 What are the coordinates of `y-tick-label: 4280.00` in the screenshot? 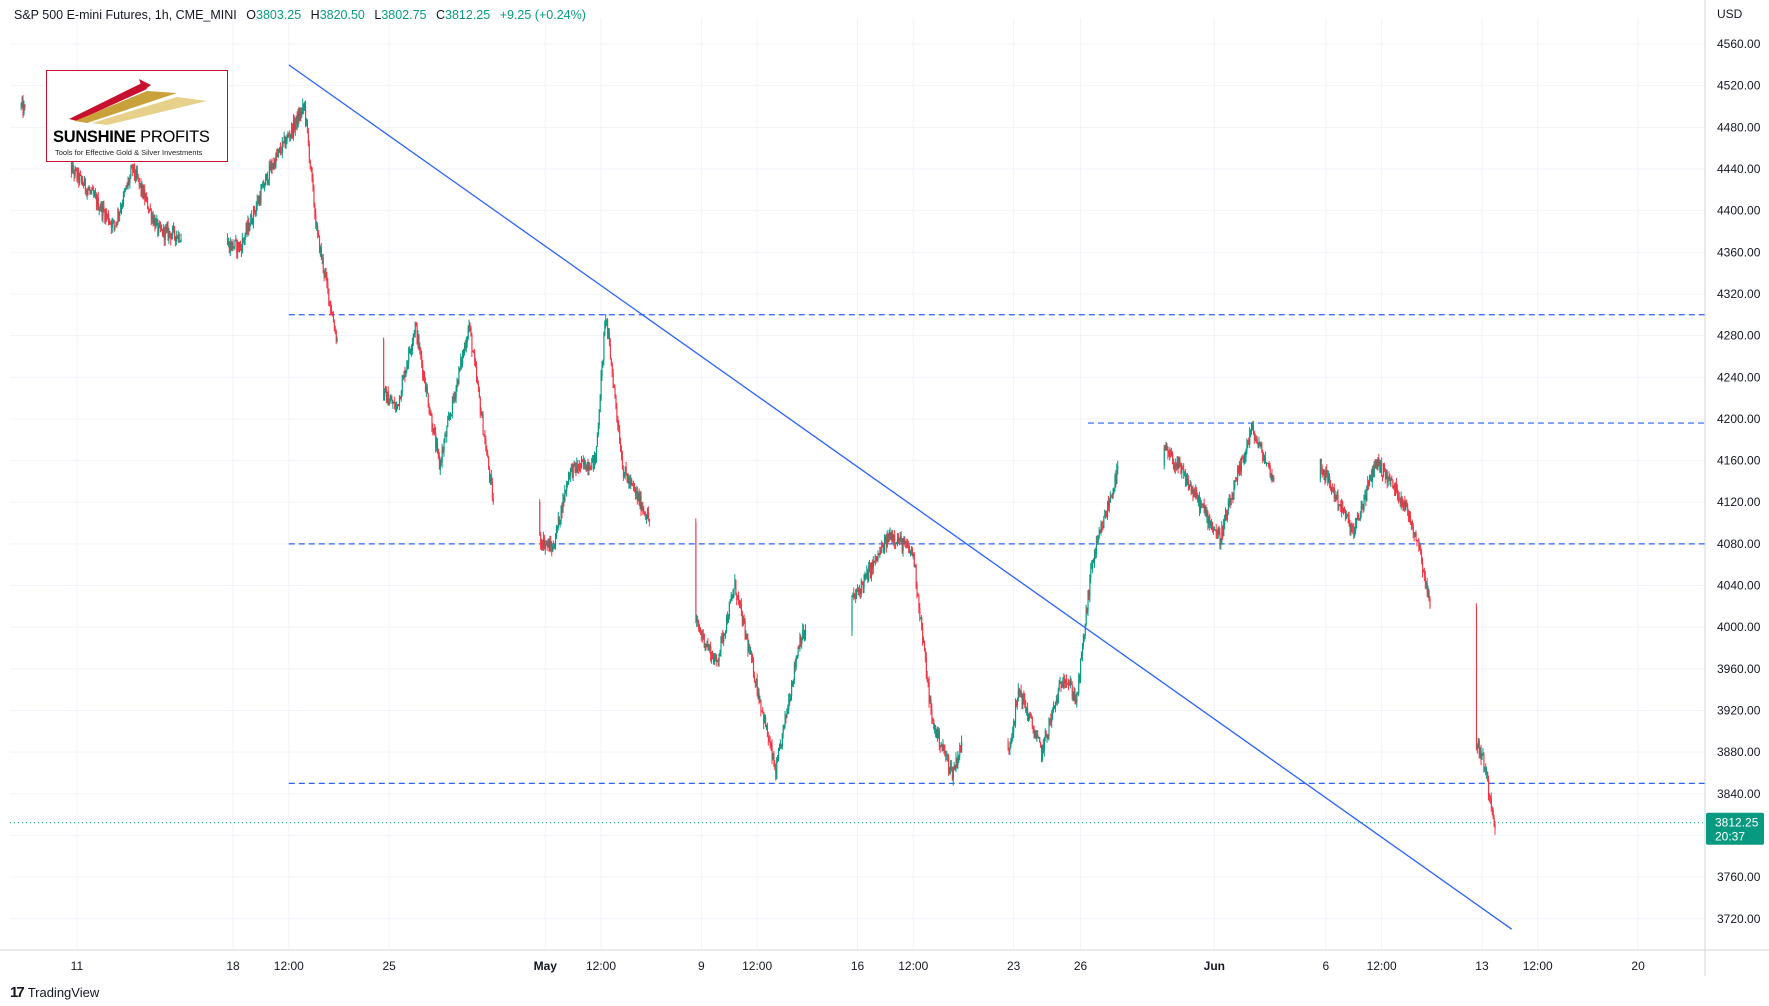 It's located at (1739, 336).